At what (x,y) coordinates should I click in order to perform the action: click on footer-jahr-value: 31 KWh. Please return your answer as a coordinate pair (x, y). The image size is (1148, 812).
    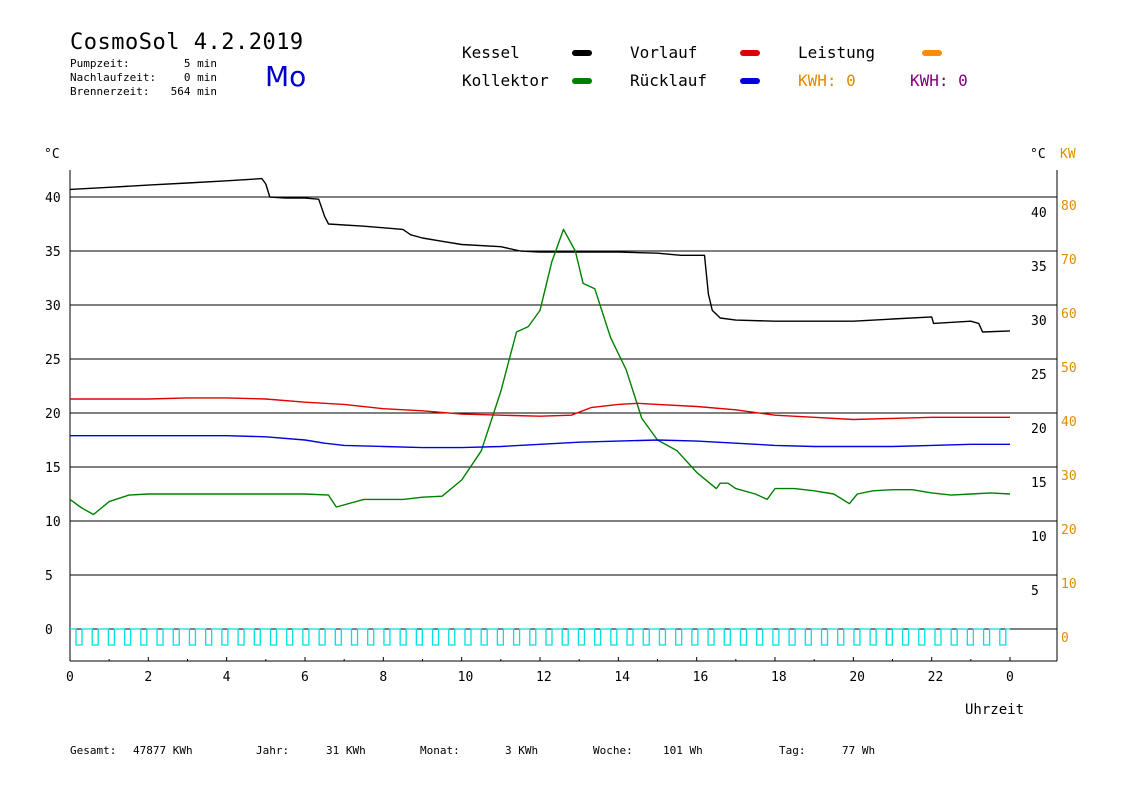
    Looking at the image, I should click on (346, 750).